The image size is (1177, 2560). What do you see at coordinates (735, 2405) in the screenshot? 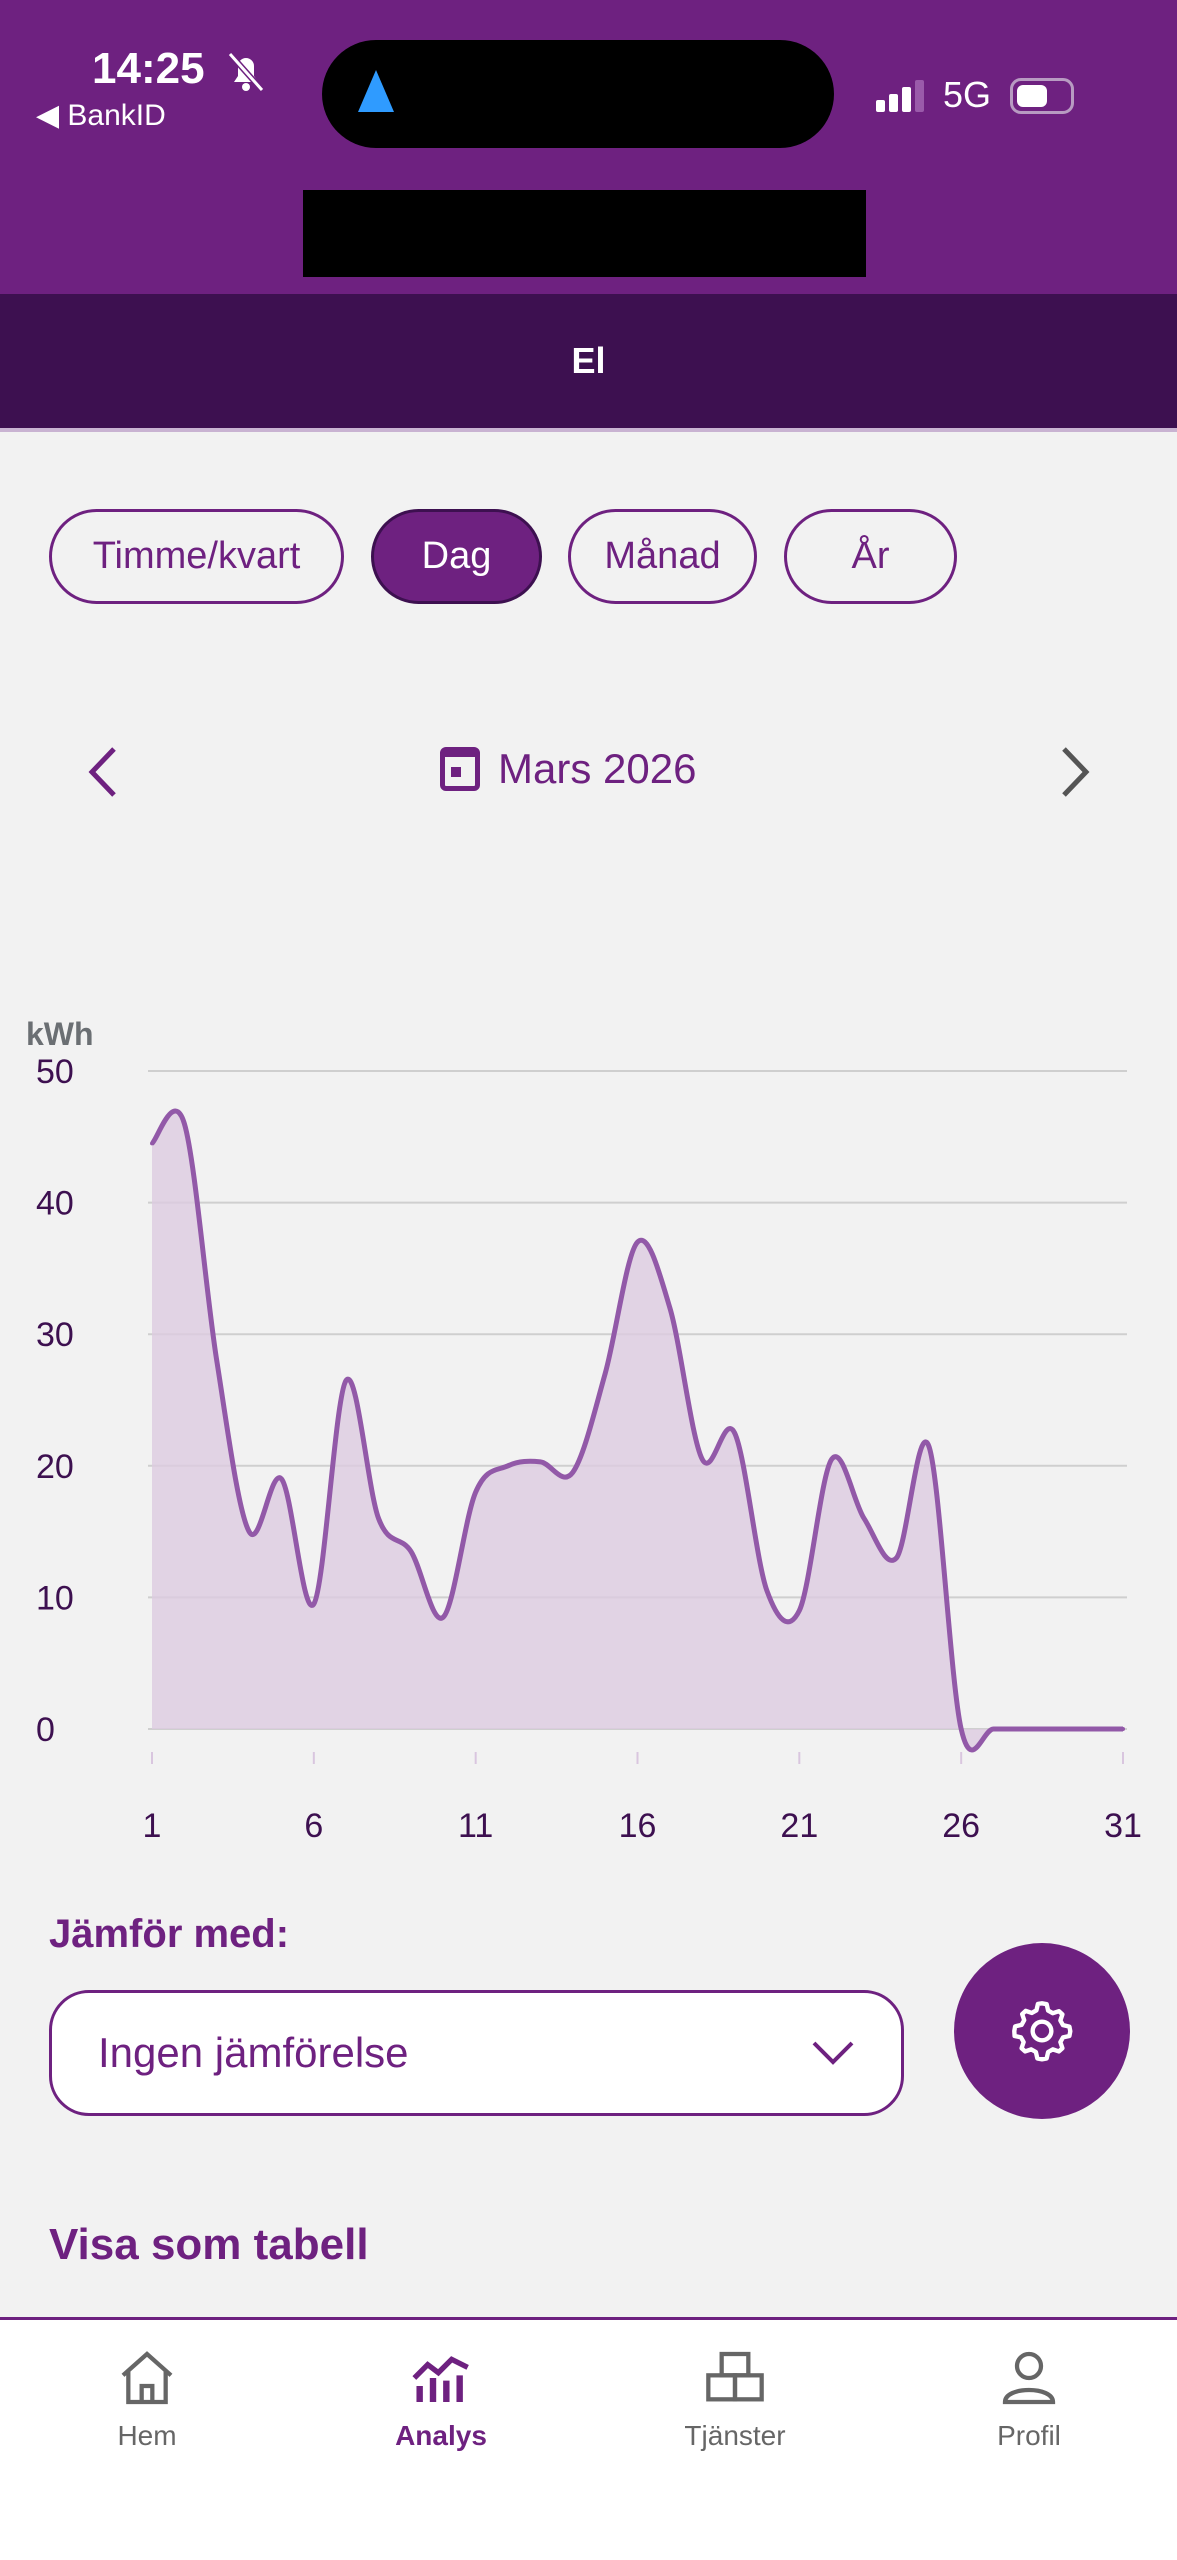
I see `nav-tjanster: Tjänster` at bounding box center [735, 2405].